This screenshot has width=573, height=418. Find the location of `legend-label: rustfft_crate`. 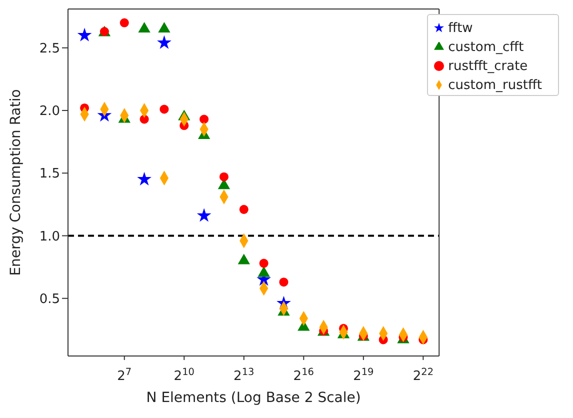

legend-label: rustfft_crate is located at coordinates (488, 66).